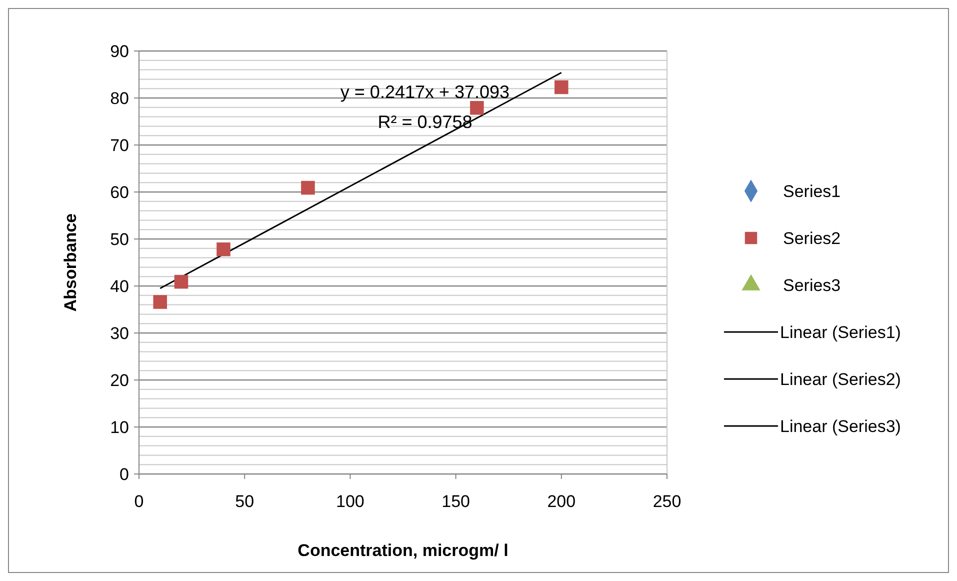 Image resolution: width=957 pixels, height=581 pixels. I want to click on annotation: y = 0.2417x + 37.093, so click(425, 92).